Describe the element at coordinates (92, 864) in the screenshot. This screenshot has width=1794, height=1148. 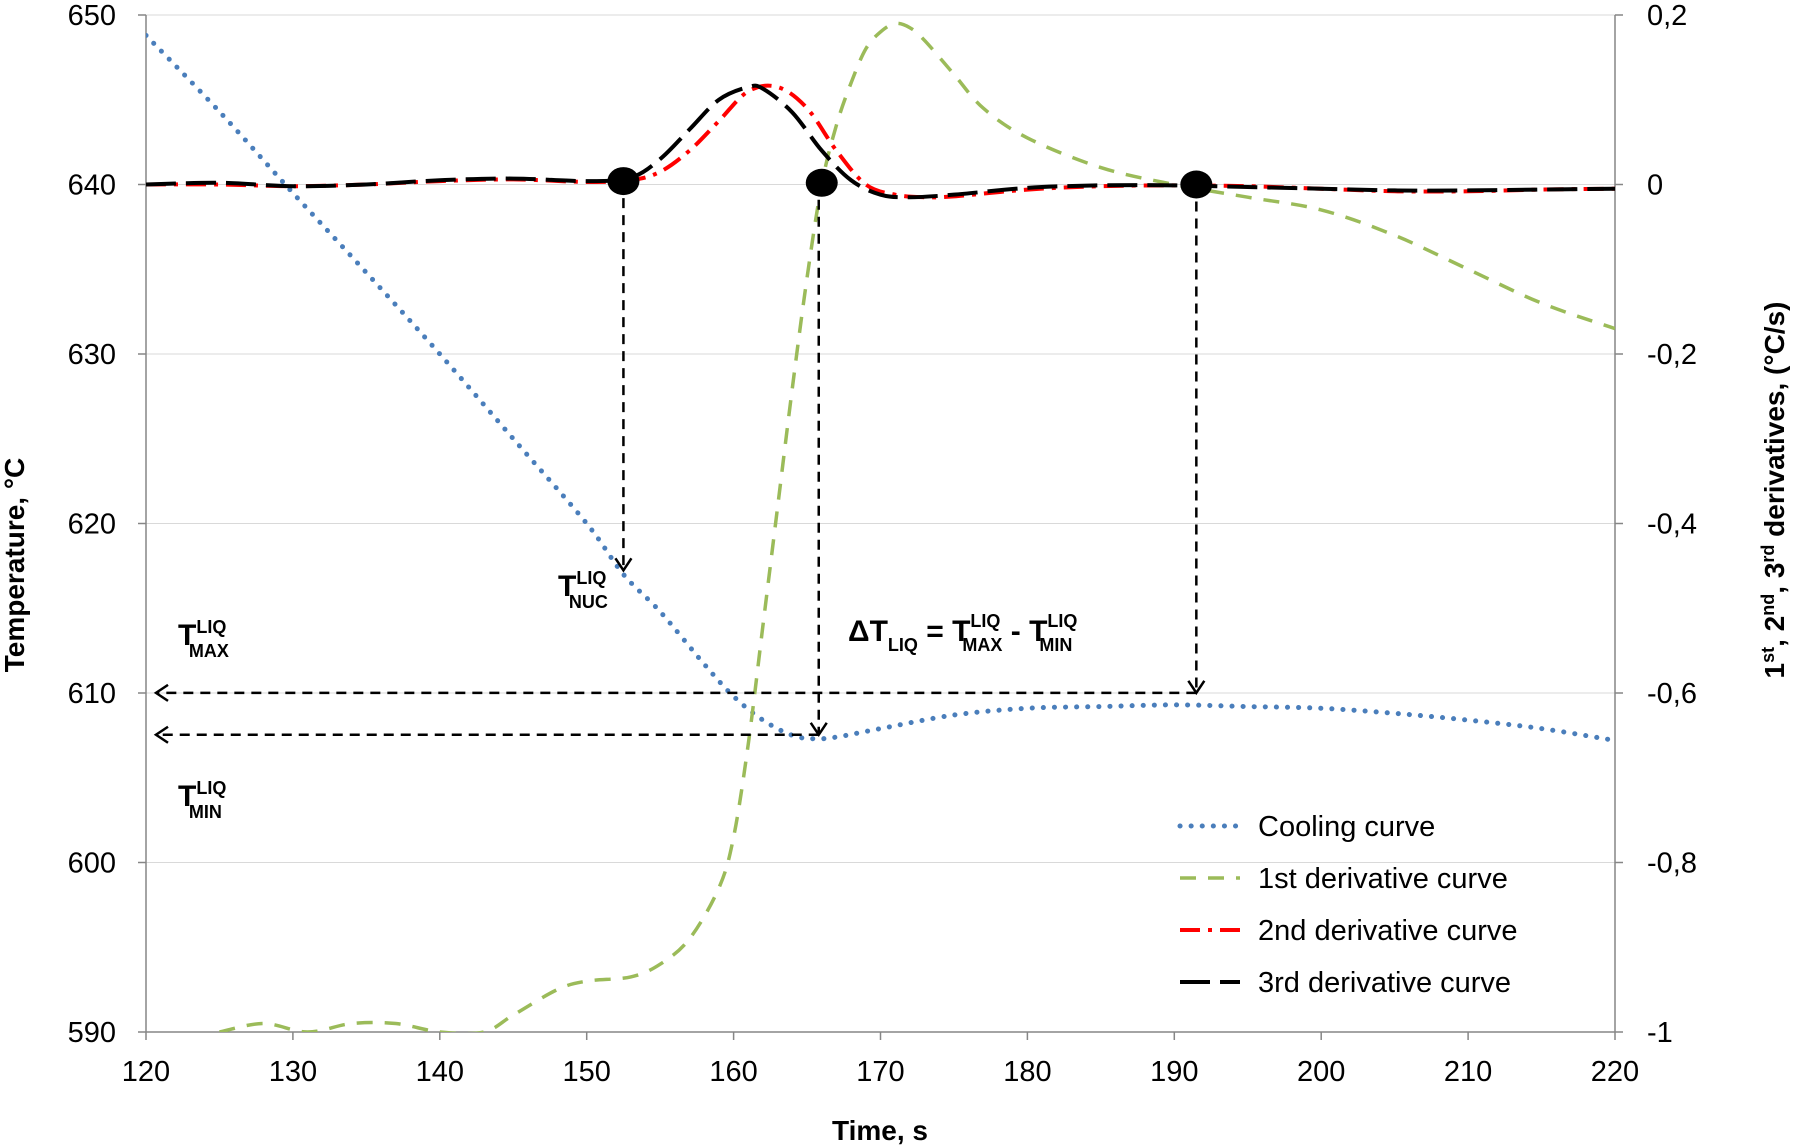
I see `y-tick-label: 600` at that location.